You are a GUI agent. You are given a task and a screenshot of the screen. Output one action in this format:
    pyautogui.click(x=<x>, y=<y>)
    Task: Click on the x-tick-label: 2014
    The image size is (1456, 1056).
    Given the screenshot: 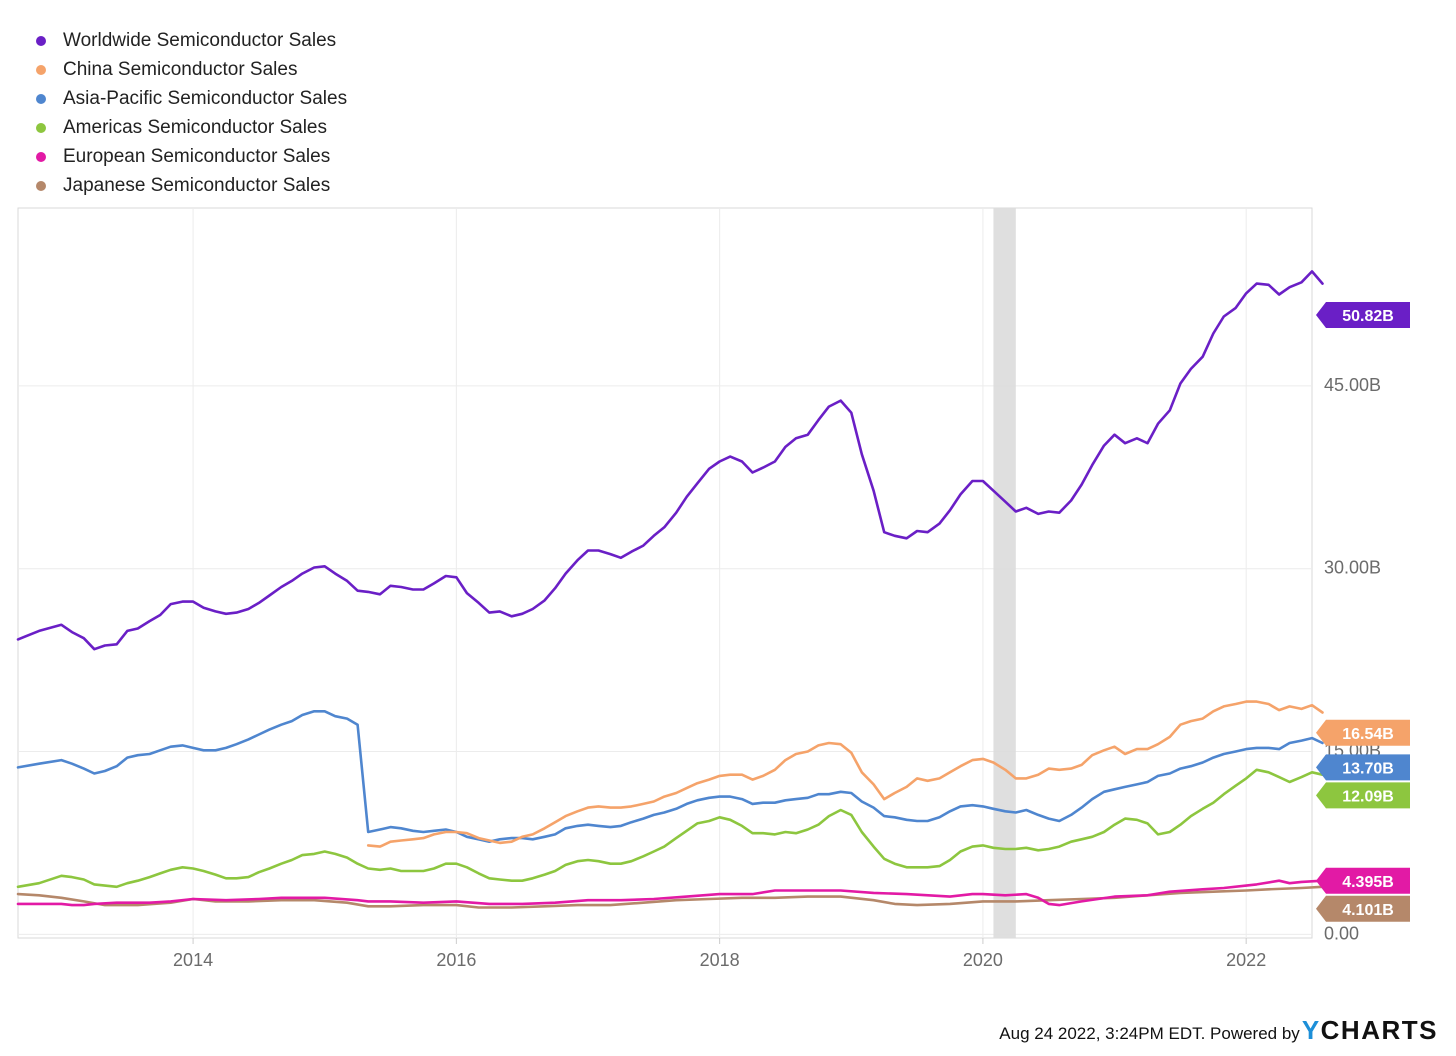 What is the action you would take?
    pyautogui.click(x=193, y=960)
    